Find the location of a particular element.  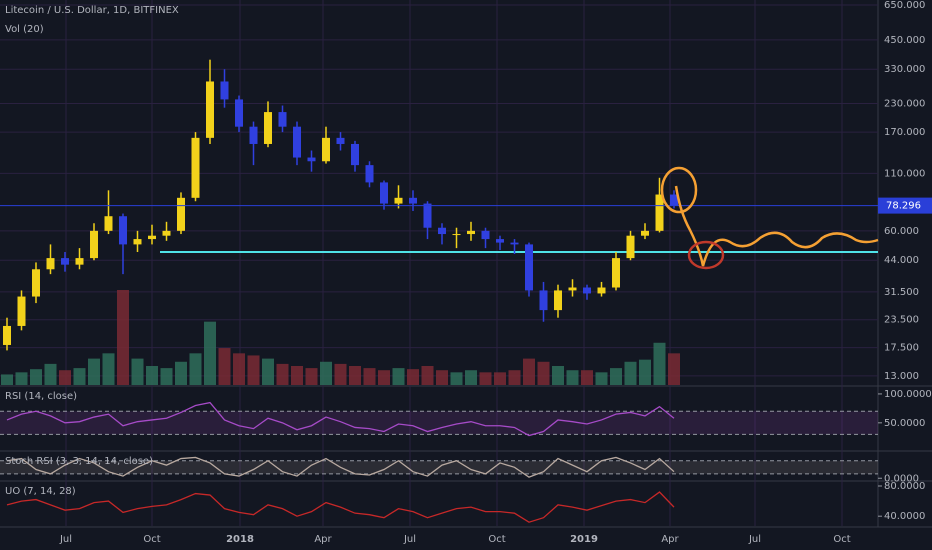

indicator-label: RSI (14, close) is located at coordinates (41, 396).